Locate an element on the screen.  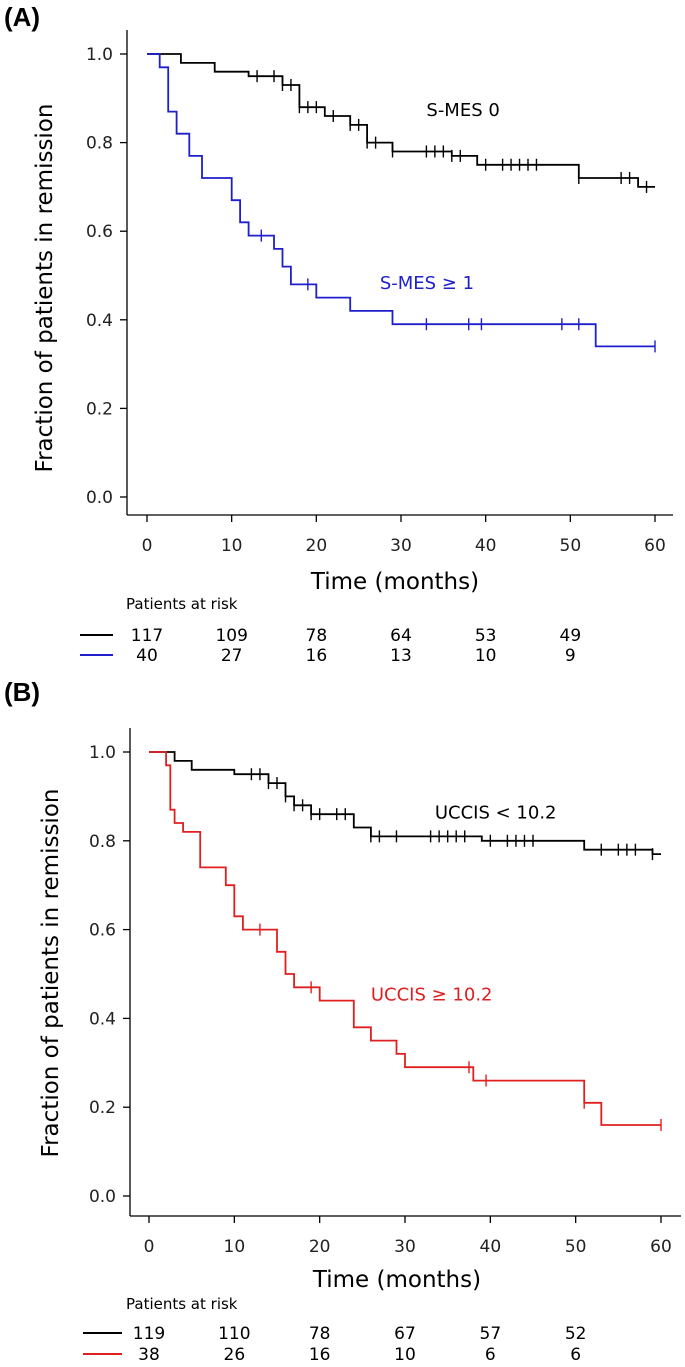
risk-count: 40 is located at coordinates (147, 656).